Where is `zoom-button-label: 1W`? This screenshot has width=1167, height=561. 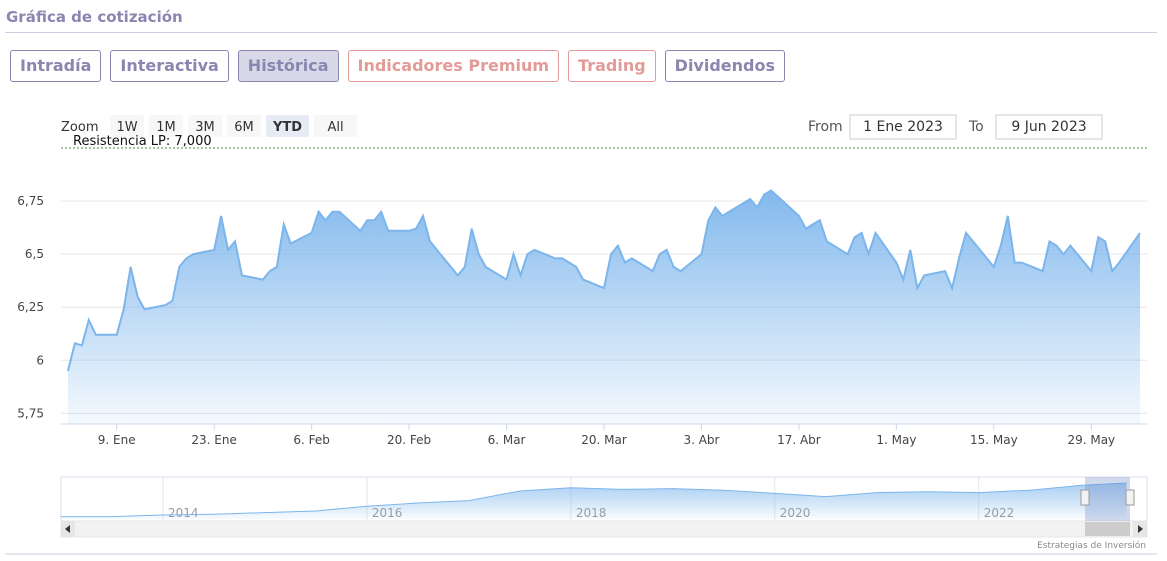 zoom-button-label: 1W is located at coordinates (126, 127).